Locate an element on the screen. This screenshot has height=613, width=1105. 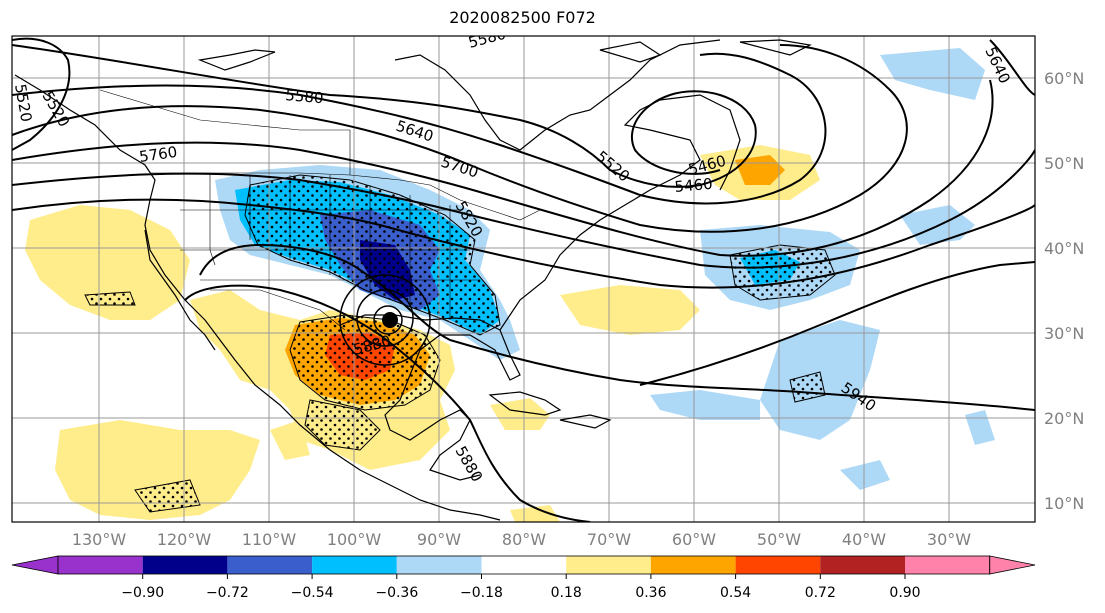
lon-label: 70°W is located at coordinates (609, 539).